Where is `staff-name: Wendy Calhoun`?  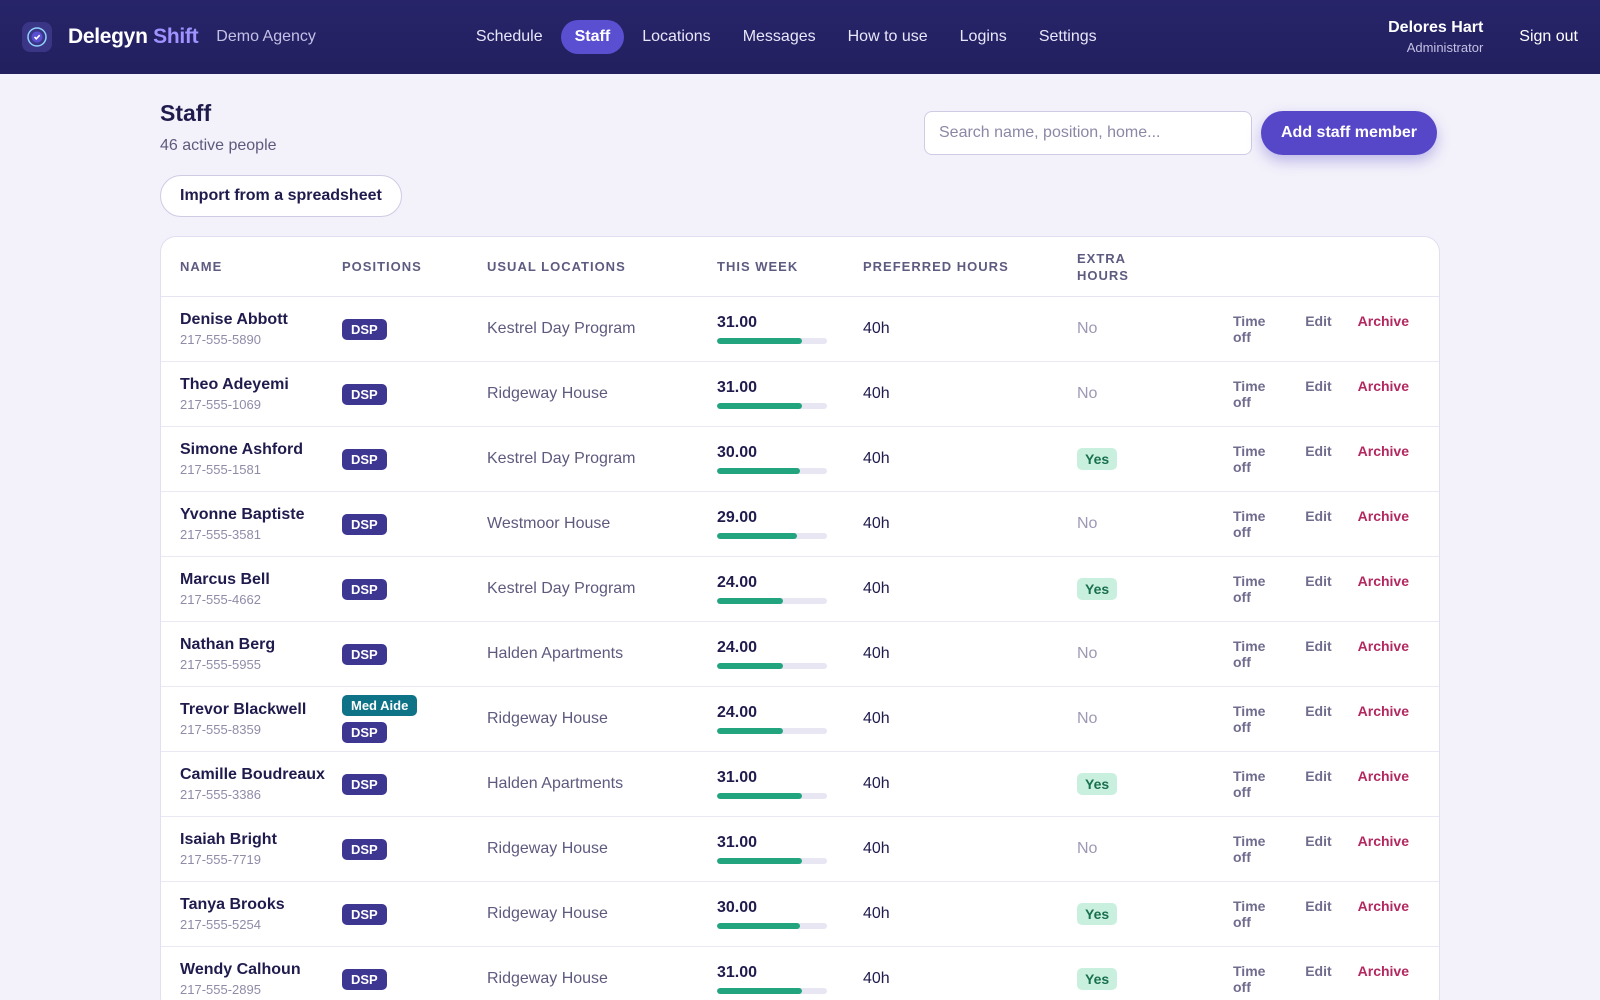 staff-name: Wendy Calhoun is located at coordinates (240, 969).